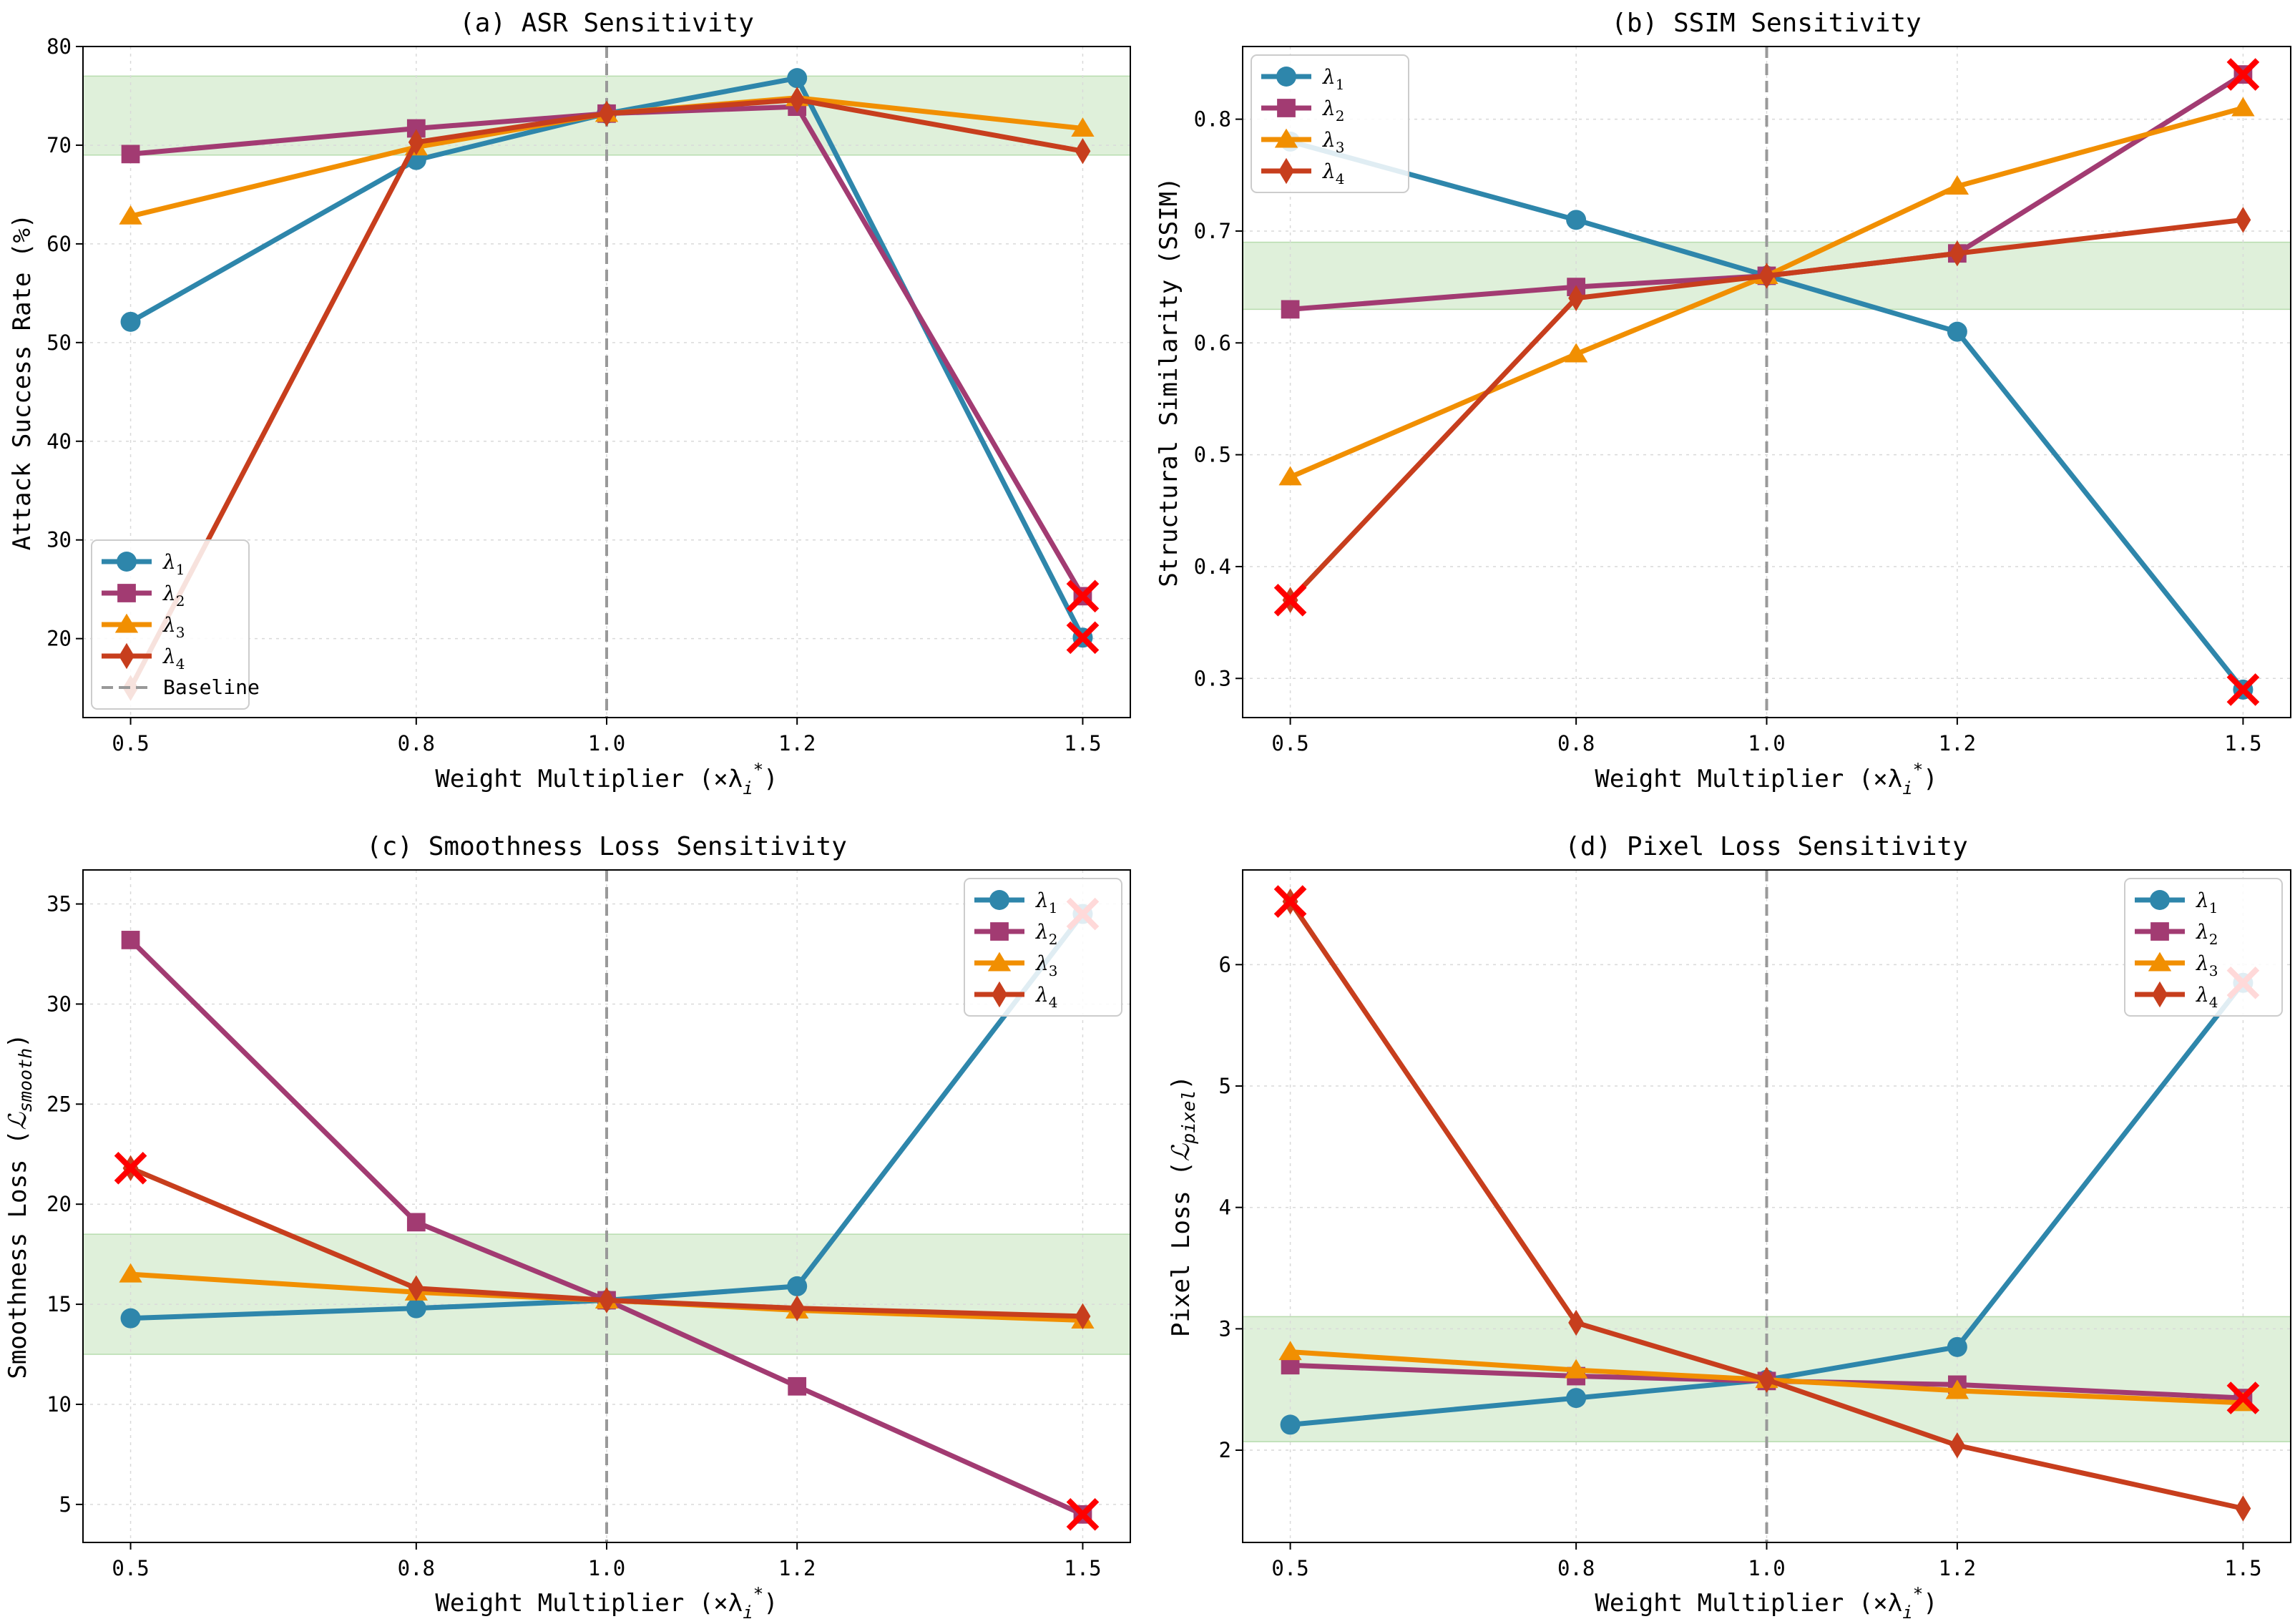 Image resolution: width=2295 pixels, height=1624 pixels. I want to click on asr-y-ticks: 20 30 40 50 60 70 80, so click(65, 342).